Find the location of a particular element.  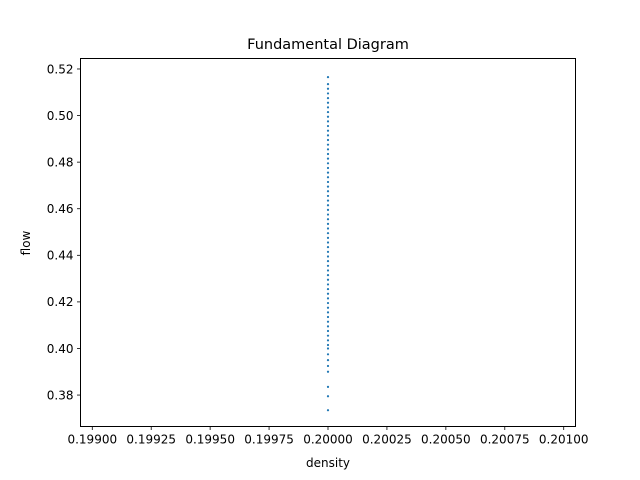

chart-title: Fundamental Diagram is located at coordinates (328, 45).